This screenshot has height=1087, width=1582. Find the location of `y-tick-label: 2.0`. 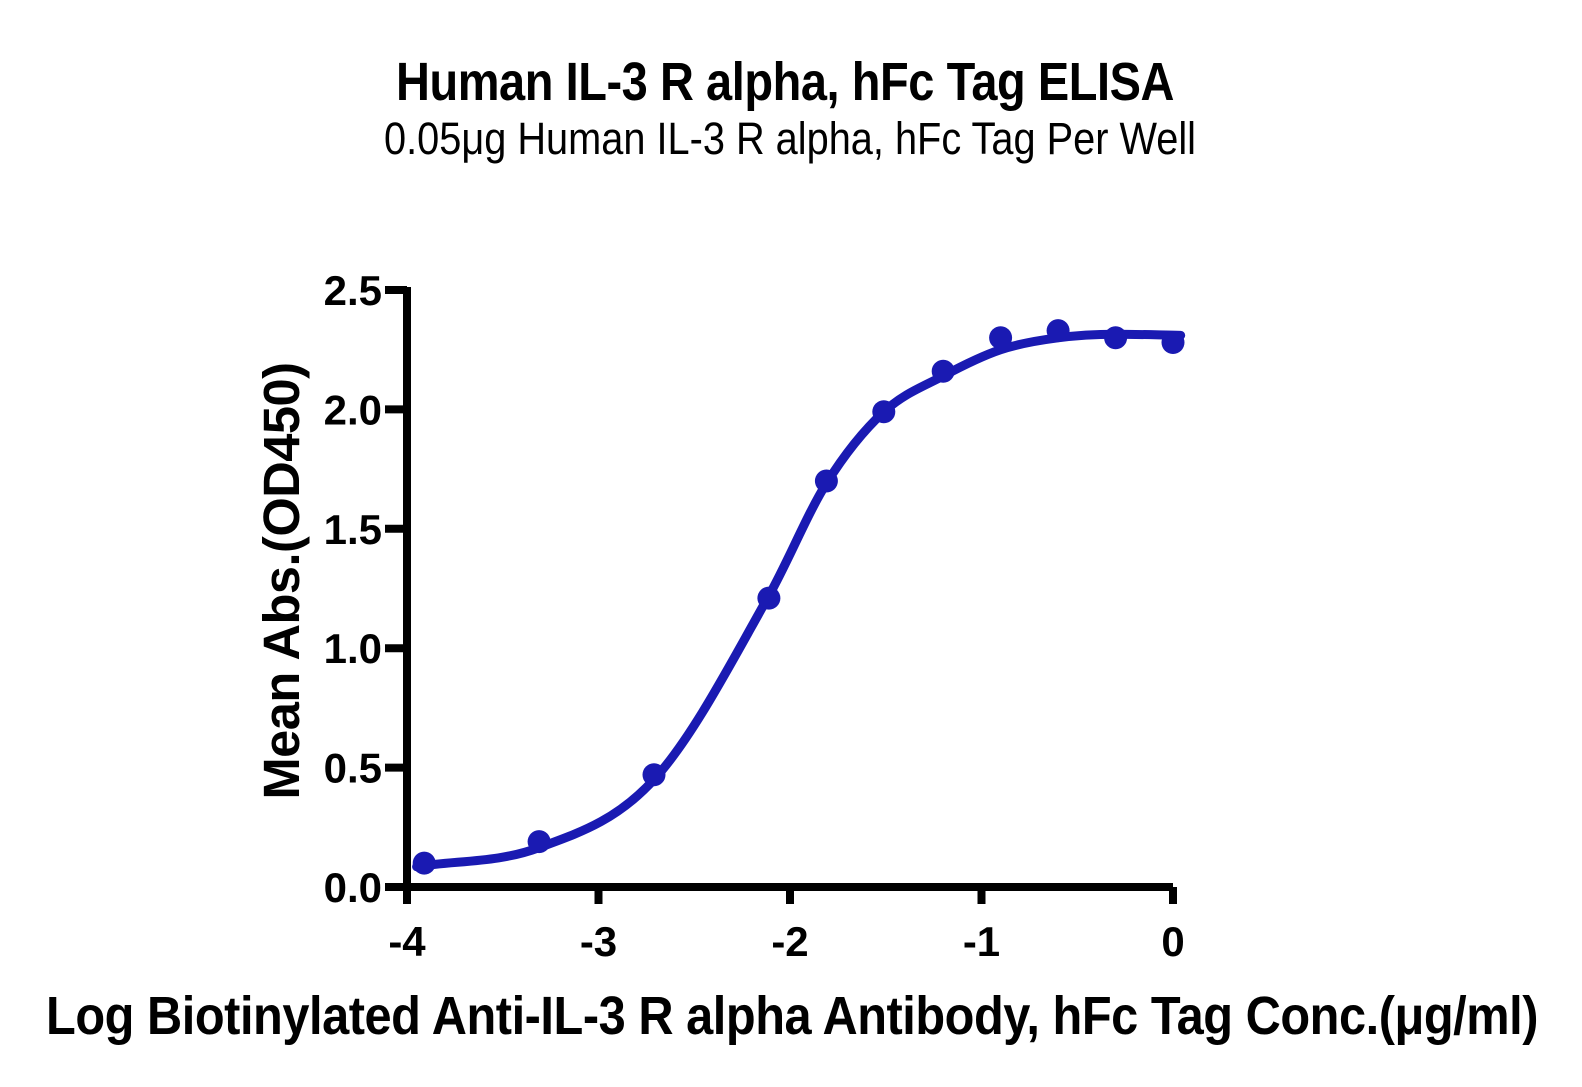

y-tick-label: 2.0 is located at coordinates (353, 409).